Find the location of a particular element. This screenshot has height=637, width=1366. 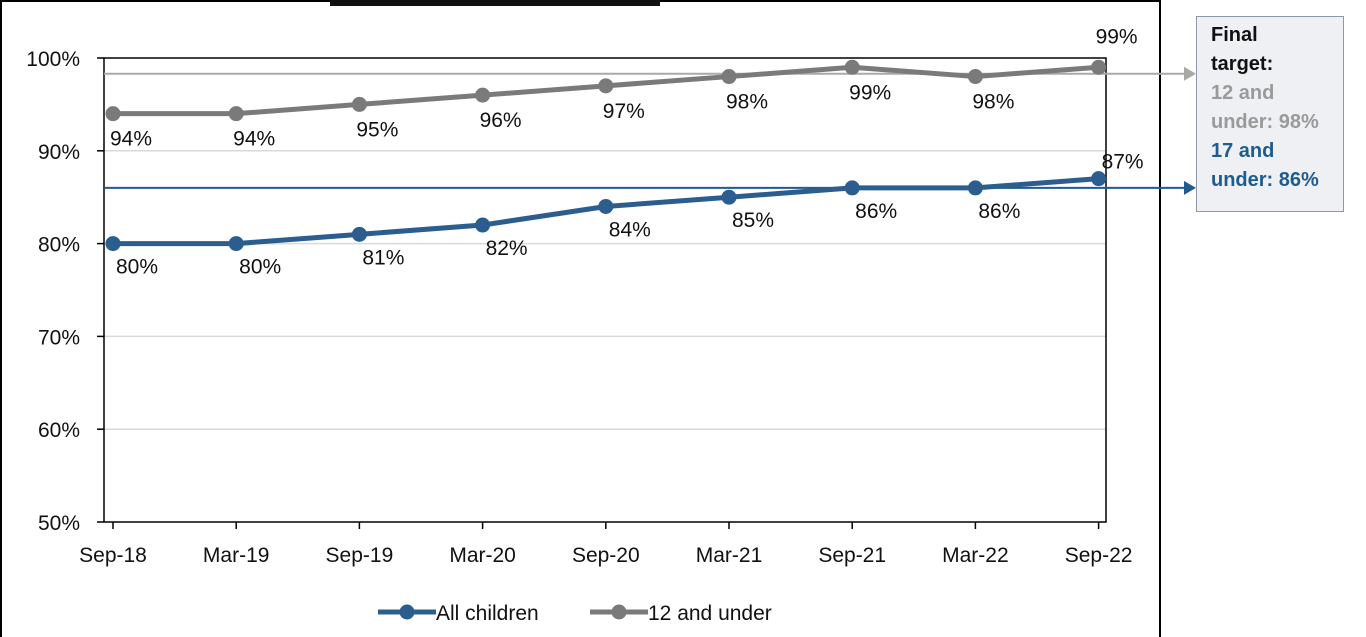

y-tick-label: 100% is located at coordinates (53, 59).